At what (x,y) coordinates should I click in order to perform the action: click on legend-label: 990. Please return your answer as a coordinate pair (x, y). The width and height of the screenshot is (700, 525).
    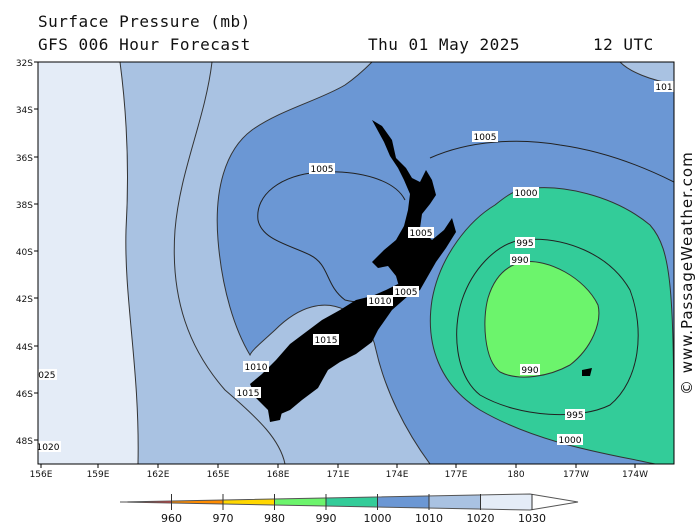
    Looking at the image, I should click on (326, 518).